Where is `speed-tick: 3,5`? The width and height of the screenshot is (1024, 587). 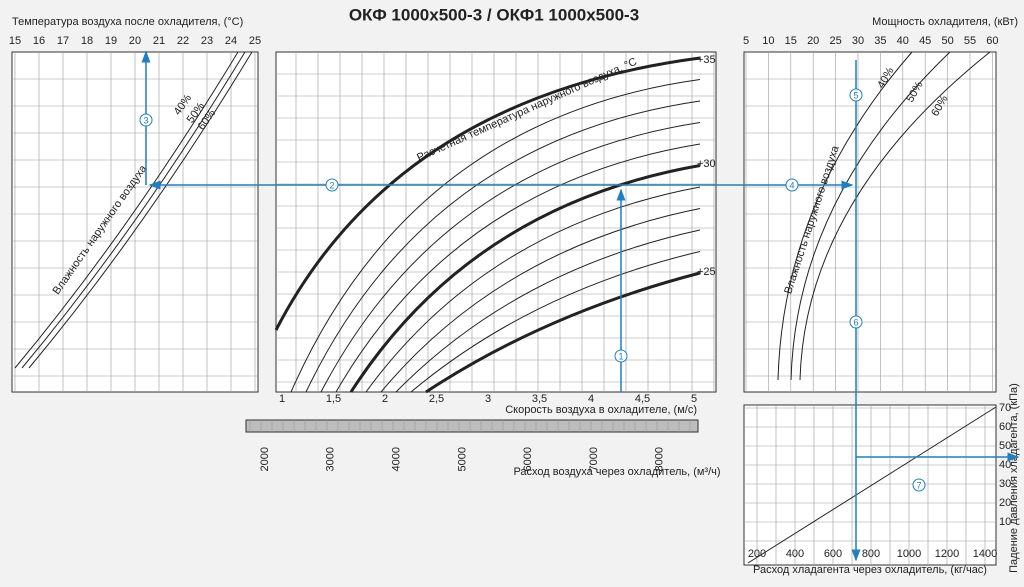
speed-tick: 3,5 is located at coordinates (539, 399).